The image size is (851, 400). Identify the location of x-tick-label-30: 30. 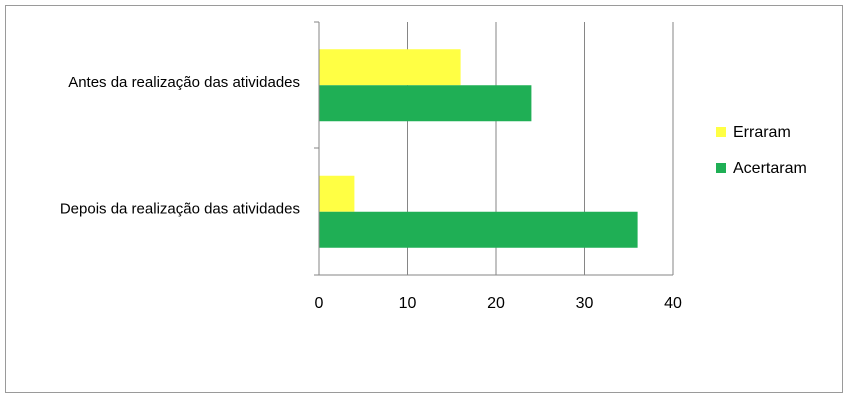
(585, 303).